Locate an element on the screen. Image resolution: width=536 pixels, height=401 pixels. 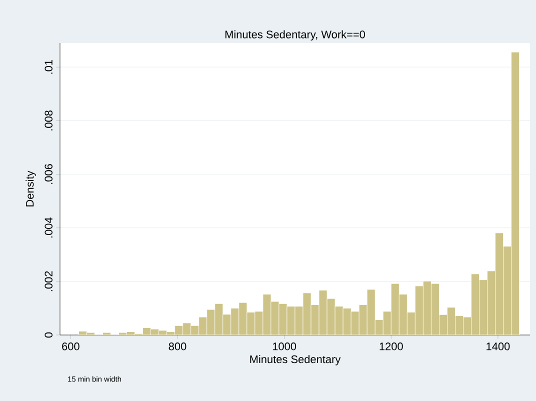
x-axis-title: Minutes Sedentary is located at coordinates (295, 360).